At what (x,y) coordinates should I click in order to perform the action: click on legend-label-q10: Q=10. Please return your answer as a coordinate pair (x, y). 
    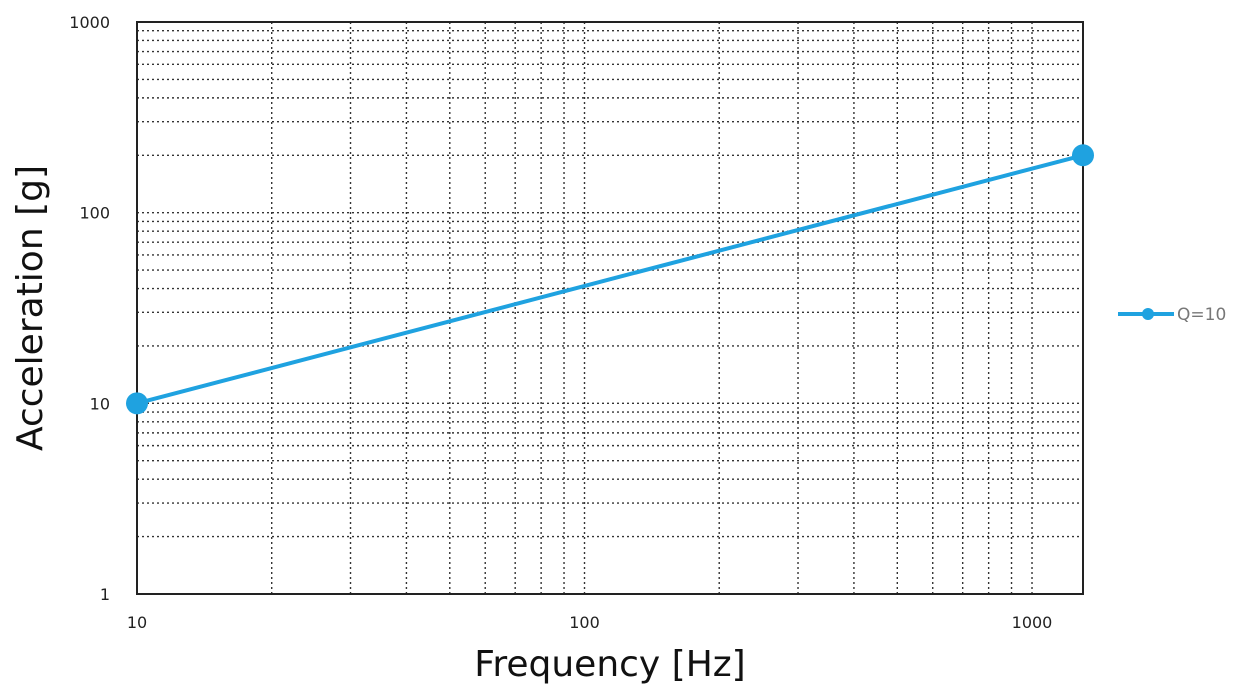
    Looking at the image, I should click on (1201, 315).